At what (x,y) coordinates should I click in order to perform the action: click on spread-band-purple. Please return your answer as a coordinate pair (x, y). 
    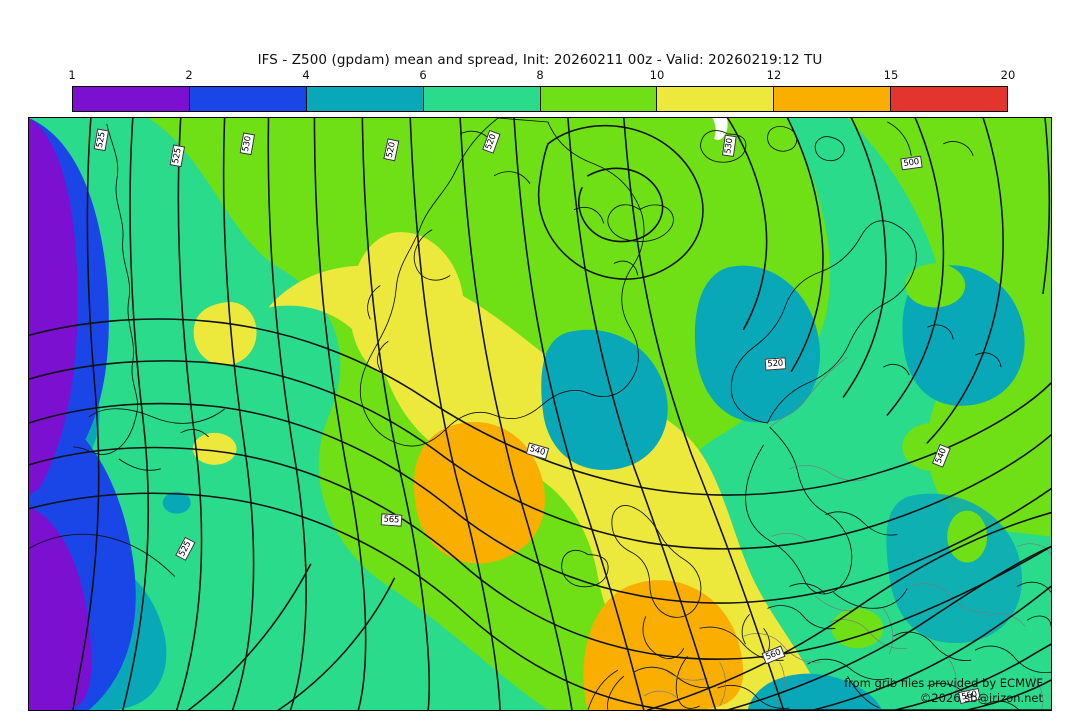
    Looking at the image, I should click on (53, 306).